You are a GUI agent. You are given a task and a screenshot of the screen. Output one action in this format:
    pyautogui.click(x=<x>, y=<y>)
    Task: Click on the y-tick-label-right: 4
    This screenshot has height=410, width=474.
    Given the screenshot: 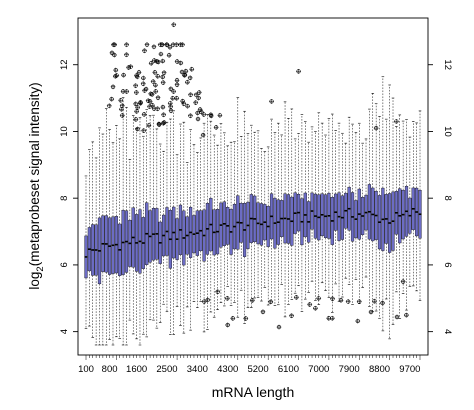 What is the action you would take?
    pyautogui.click(x=447, y=331)
    